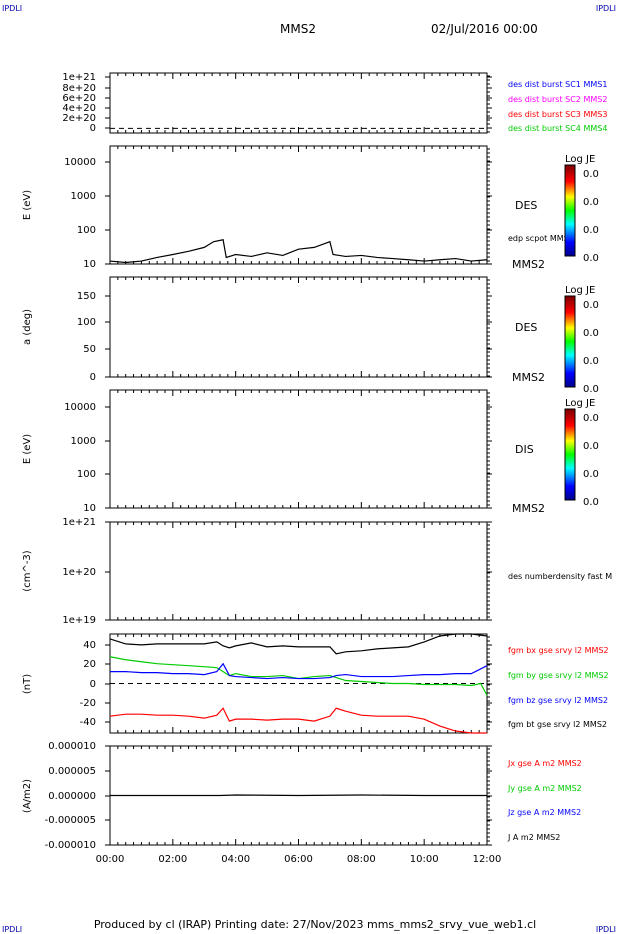  What do you see at coordinates (89, 645) in the screenshot?
I see `y-tick-label: 40` at bounding box center [89, 645].